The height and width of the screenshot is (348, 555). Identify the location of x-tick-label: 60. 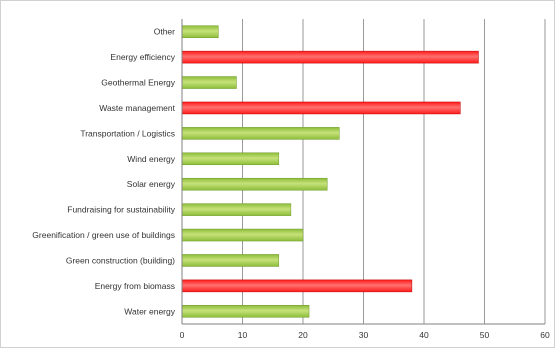
(545, 335).